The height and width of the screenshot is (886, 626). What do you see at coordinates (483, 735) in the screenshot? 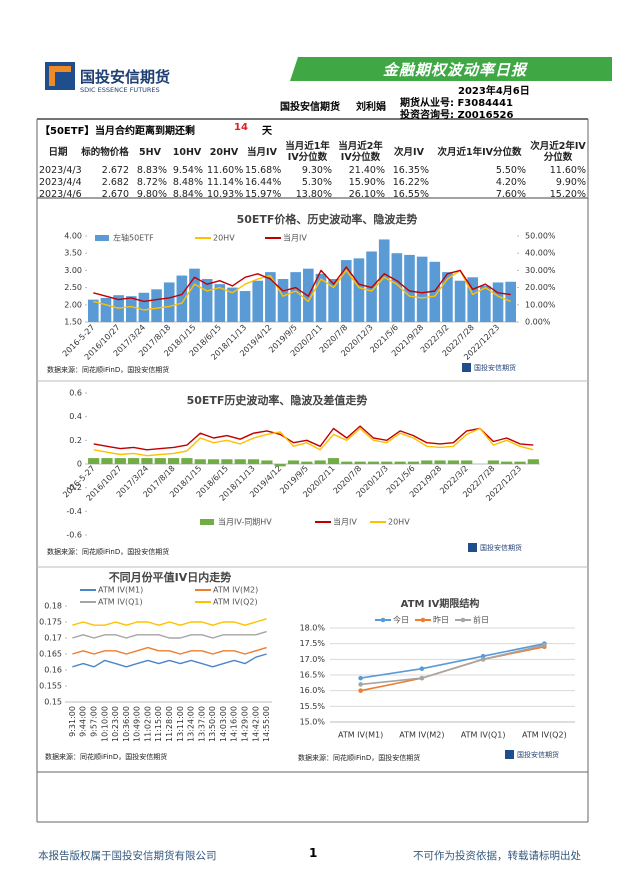
I see `x-tick-label: ATM IV(Q1)` at bounding box center [483, 735].